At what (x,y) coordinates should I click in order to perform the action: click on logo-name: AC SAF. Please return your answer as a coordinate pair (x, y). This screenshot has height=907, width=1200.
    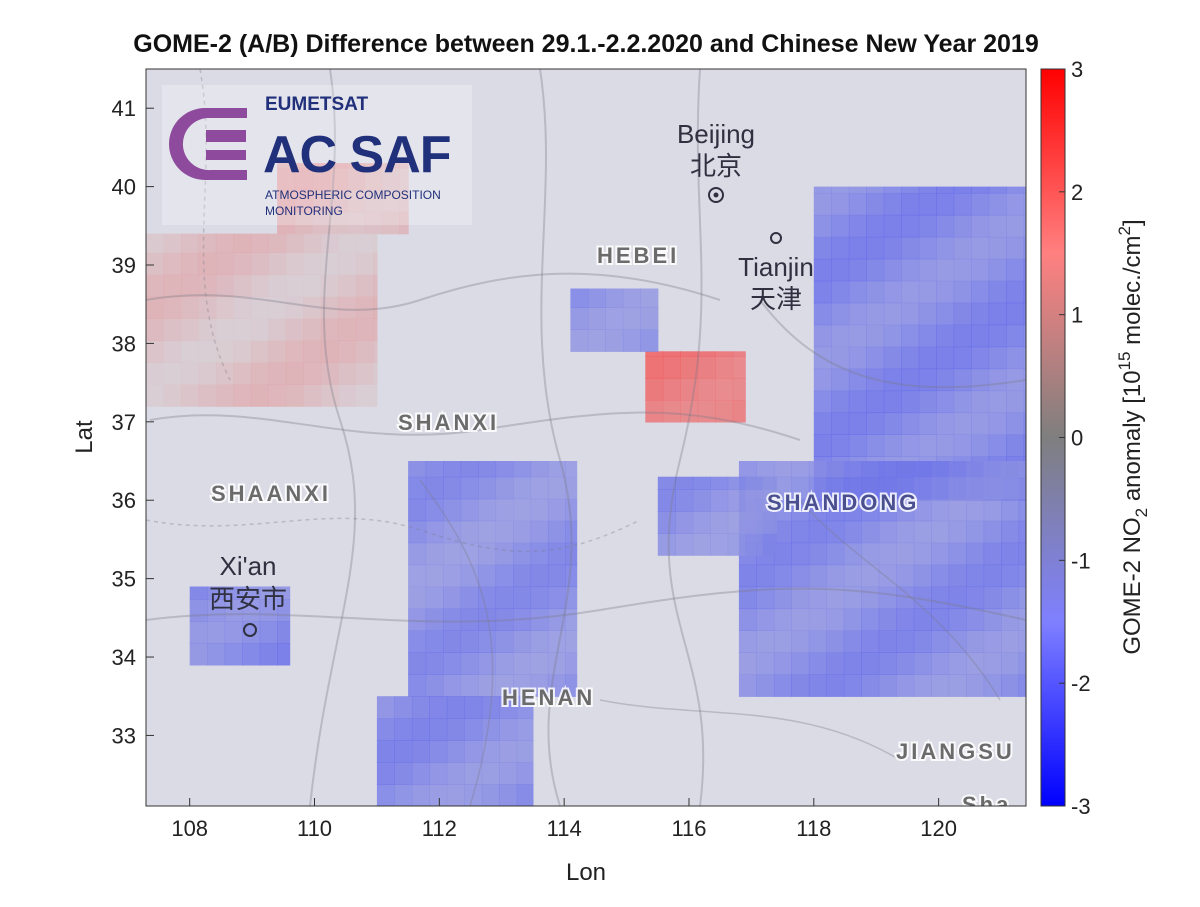
    Looking at the image, I should click on (357, 155).